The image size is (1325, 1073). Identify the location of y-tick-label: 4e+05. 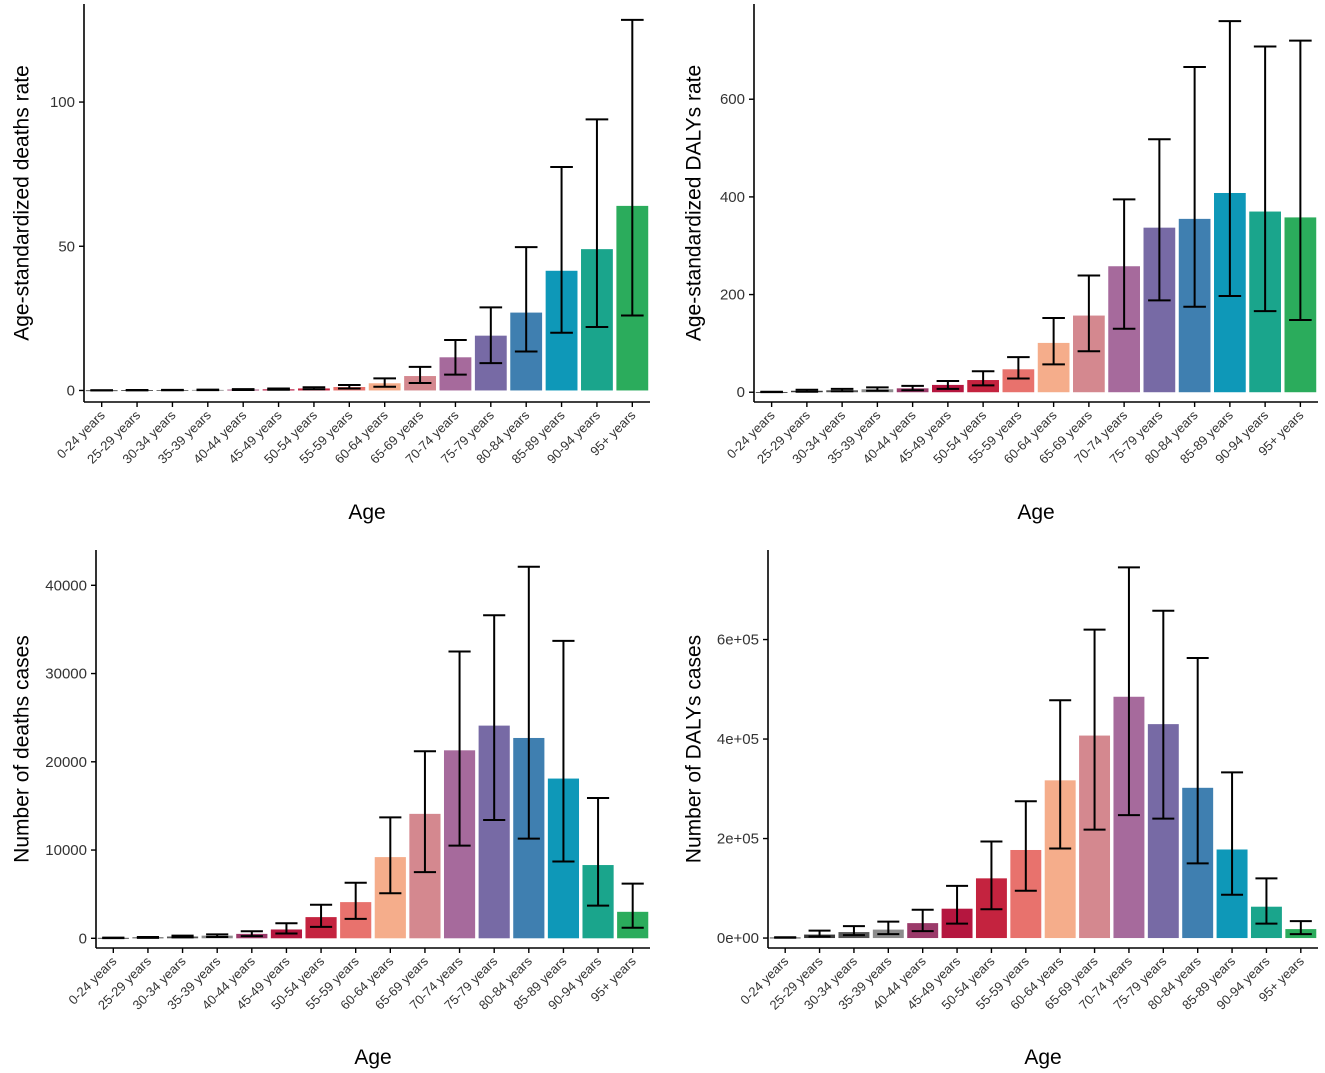
(738, 739).